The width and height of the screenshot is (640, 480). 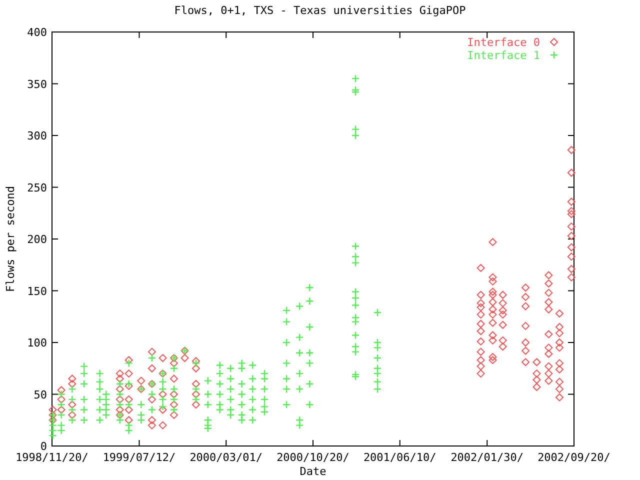 What do you see at coordinates (313, 471) in the screenshot?
I see `x-axis-title: Date` at bounding box center [313, 471].